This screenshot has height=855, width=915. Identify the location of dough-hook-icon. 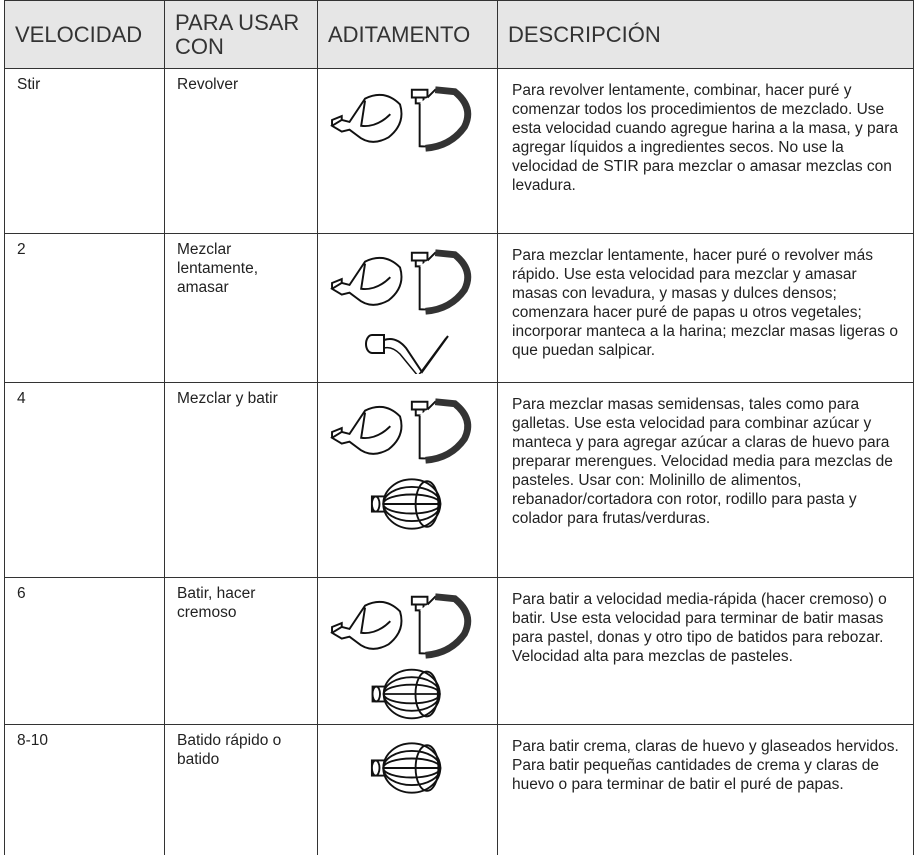
(407, 354).